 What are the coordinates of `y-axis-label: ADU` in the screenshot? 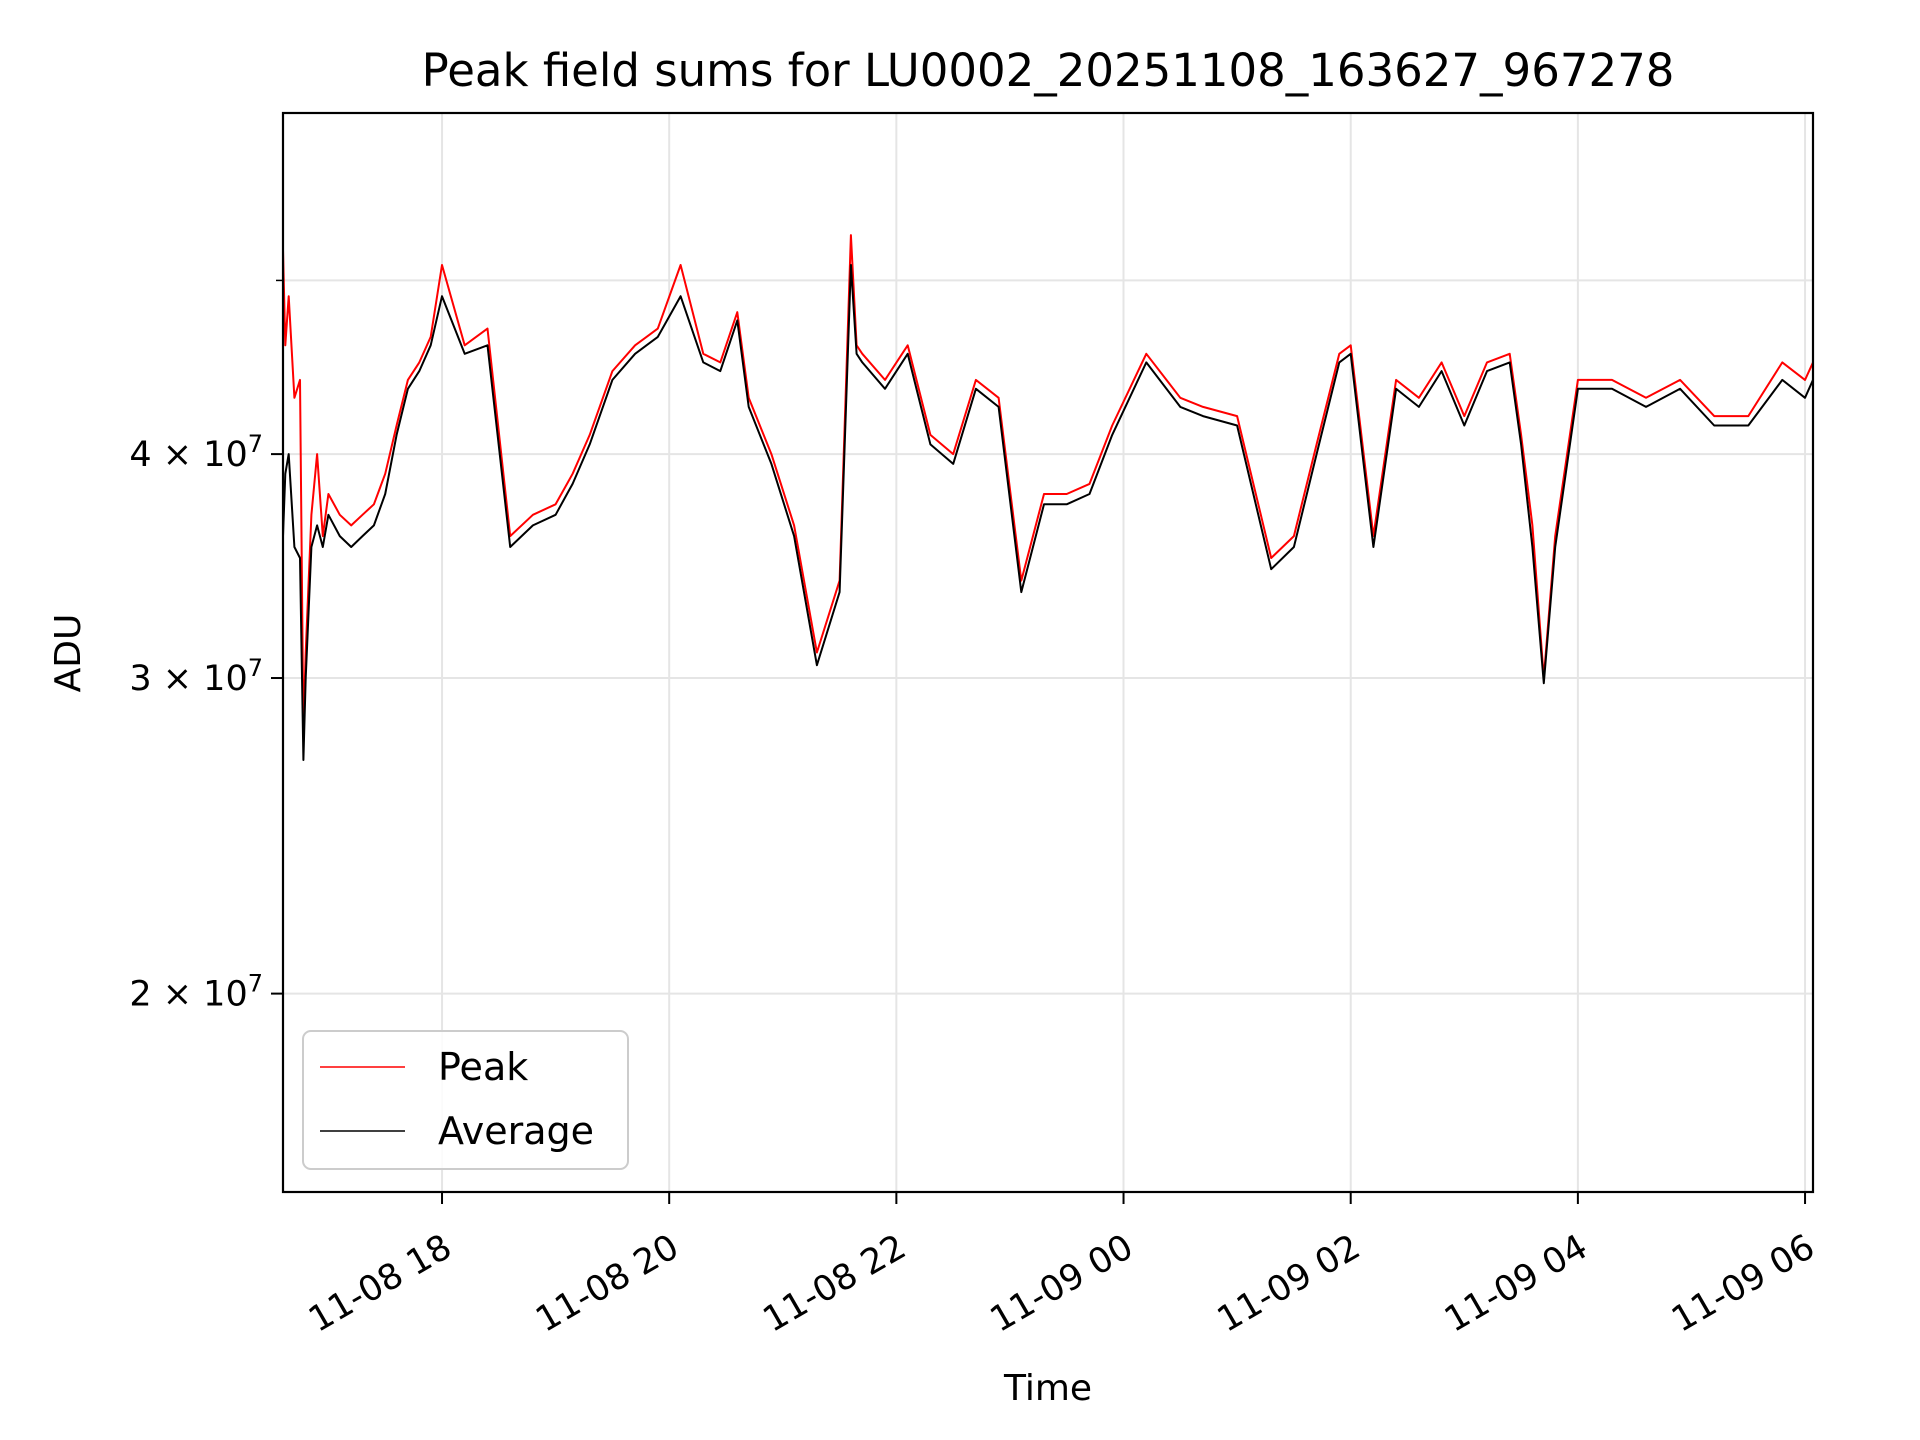 It's located at (68, 653).